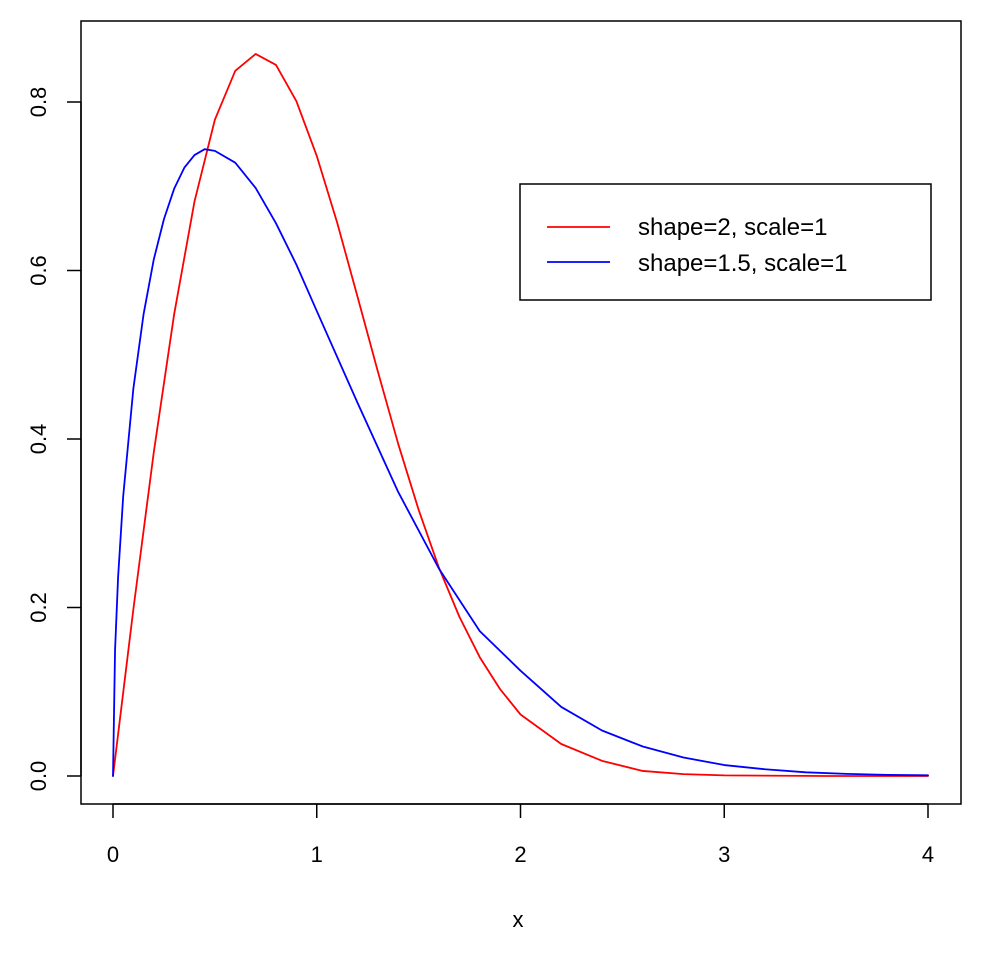  What do you see at coordinates (520, 835) in the screenshot?
I see `x-axis: 0 1 2 3 4` at bounding box center [520, 835].